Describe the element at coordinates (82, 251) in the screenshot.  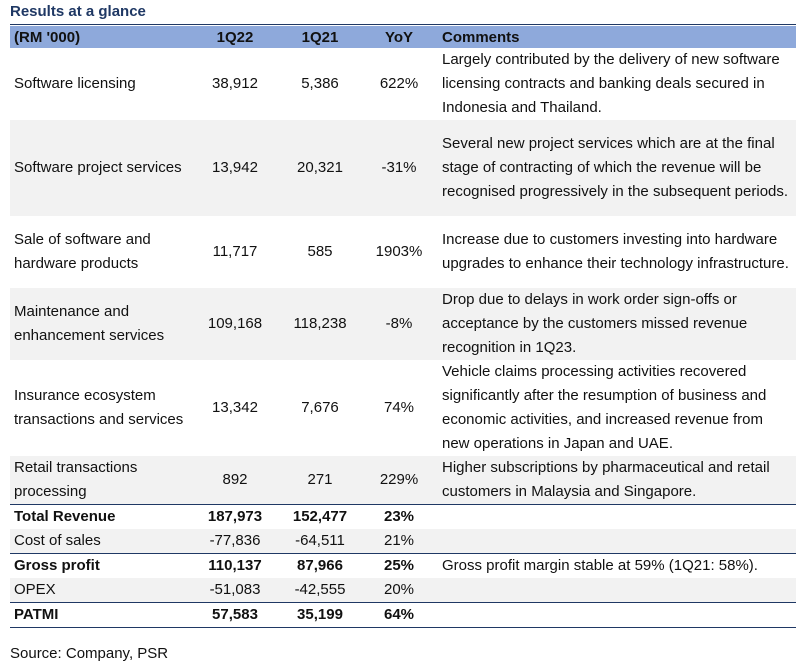
I see `row-label: Sale of software and hardware products` at that location.